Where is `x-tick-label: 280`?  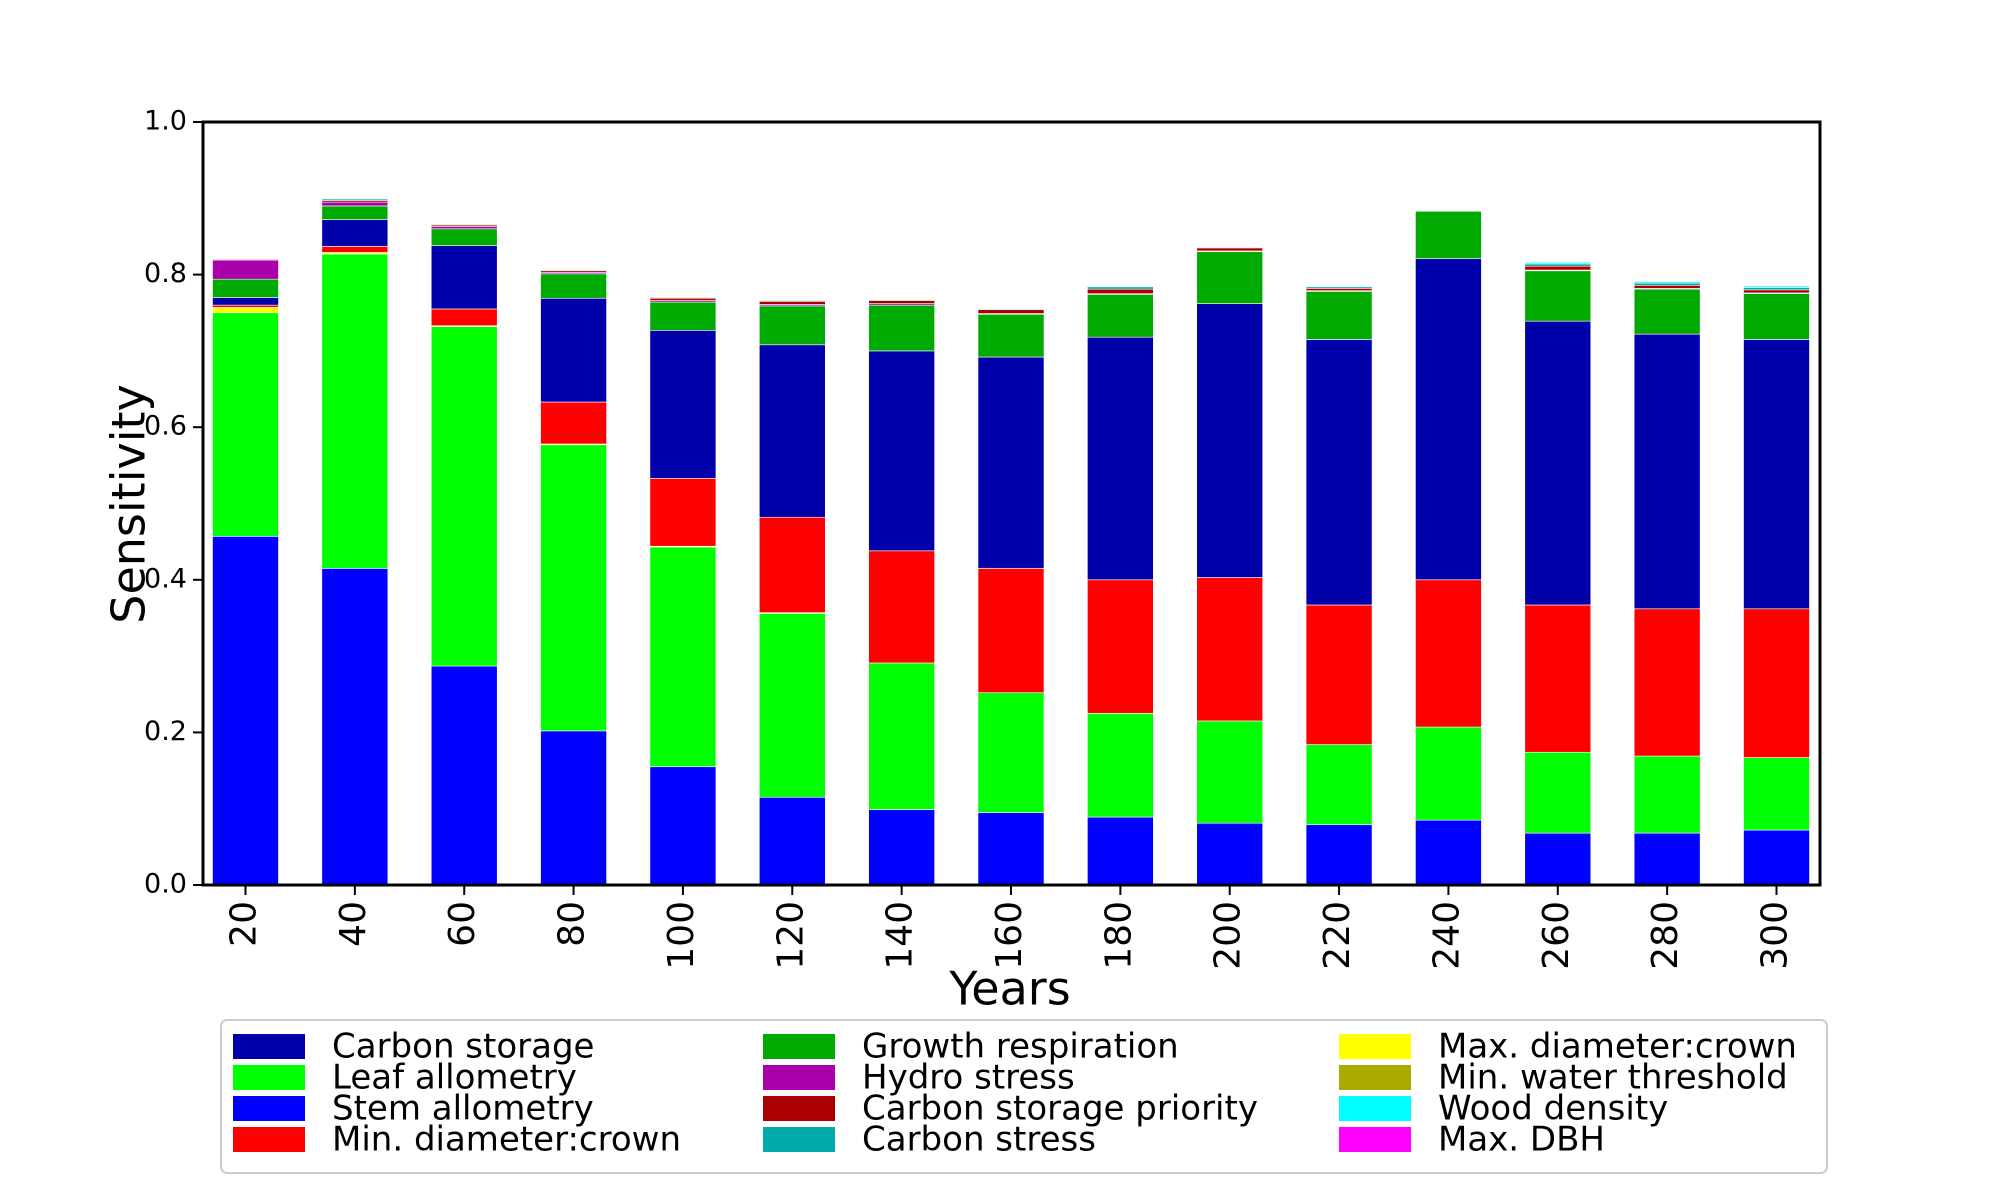
x-tick-label: 280 is located at coordinates (1665, 935).